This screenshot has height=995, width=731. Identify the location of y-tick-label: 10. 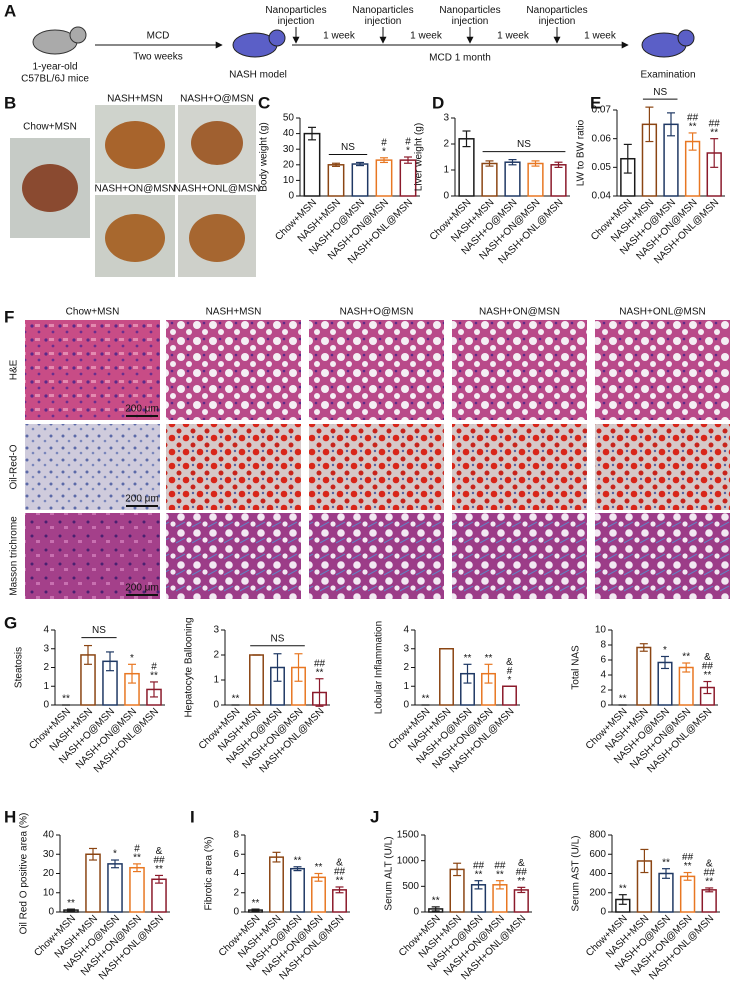
(601, 630).